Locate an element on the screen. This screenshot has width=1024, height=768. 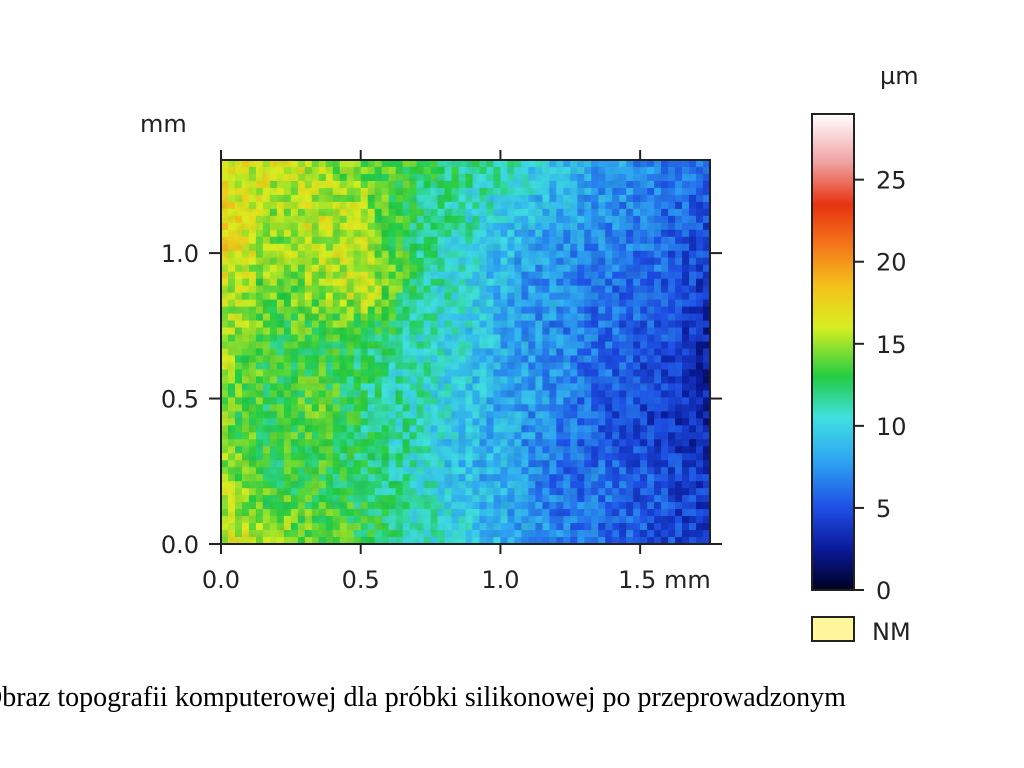
x-tick-label: 0.5 is located at coordinates (361, 580).